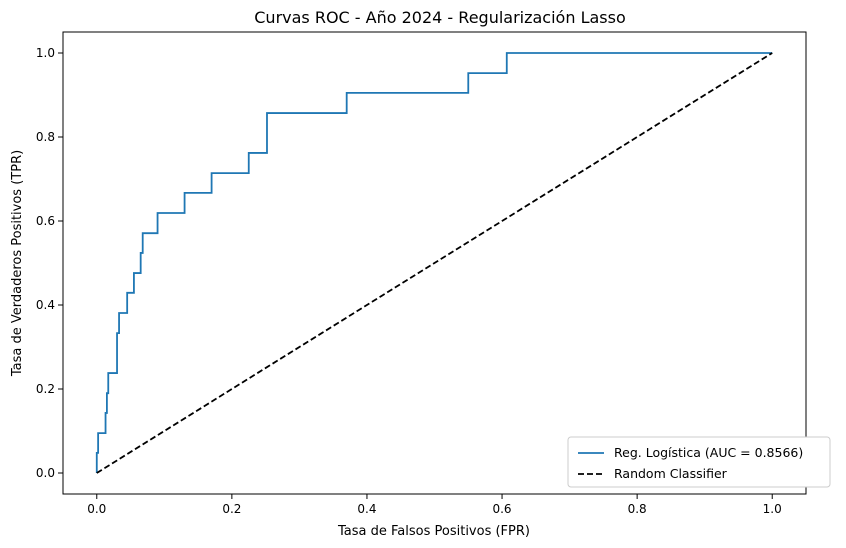  What do you see at coordinates (501, 509) in the screenshot?
I see `x-tick-label: 0.6` at bounding box center [501, 509].